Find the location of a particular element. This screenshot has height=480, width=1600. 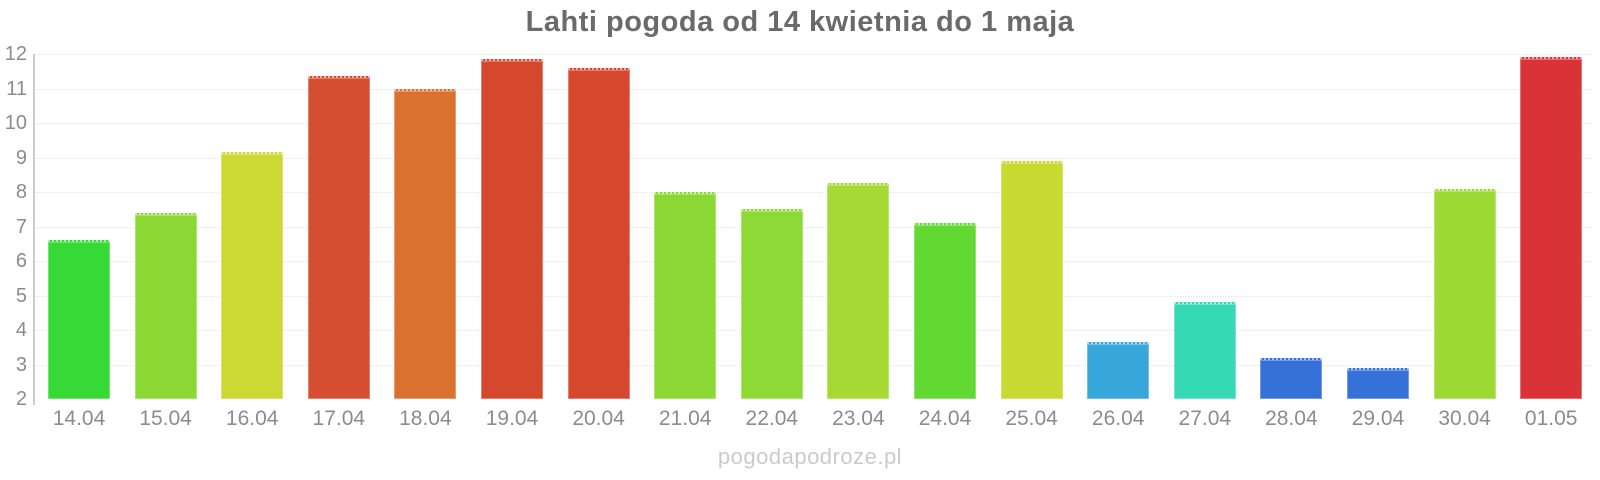

y-axis-tick-label: 6 is located at coordinates (21, 261).